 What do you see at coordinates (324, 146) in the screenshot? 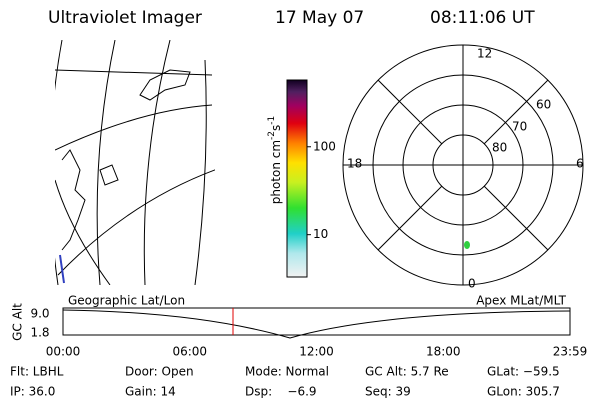
I see `tick-label: 100` at bounding box center [324, 146].